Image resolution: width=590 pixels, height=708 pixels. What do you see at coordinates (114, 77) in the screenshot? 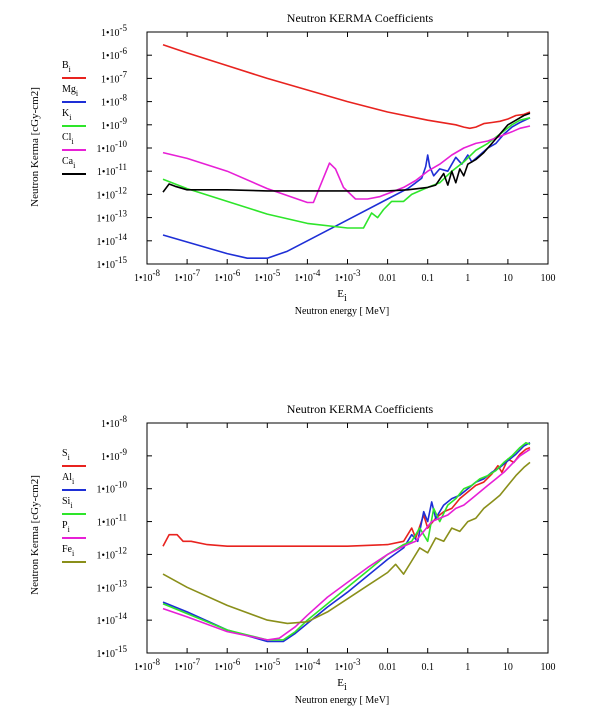
I see `y-tick-label: 1•10-7` at bounding box center [114, 77].